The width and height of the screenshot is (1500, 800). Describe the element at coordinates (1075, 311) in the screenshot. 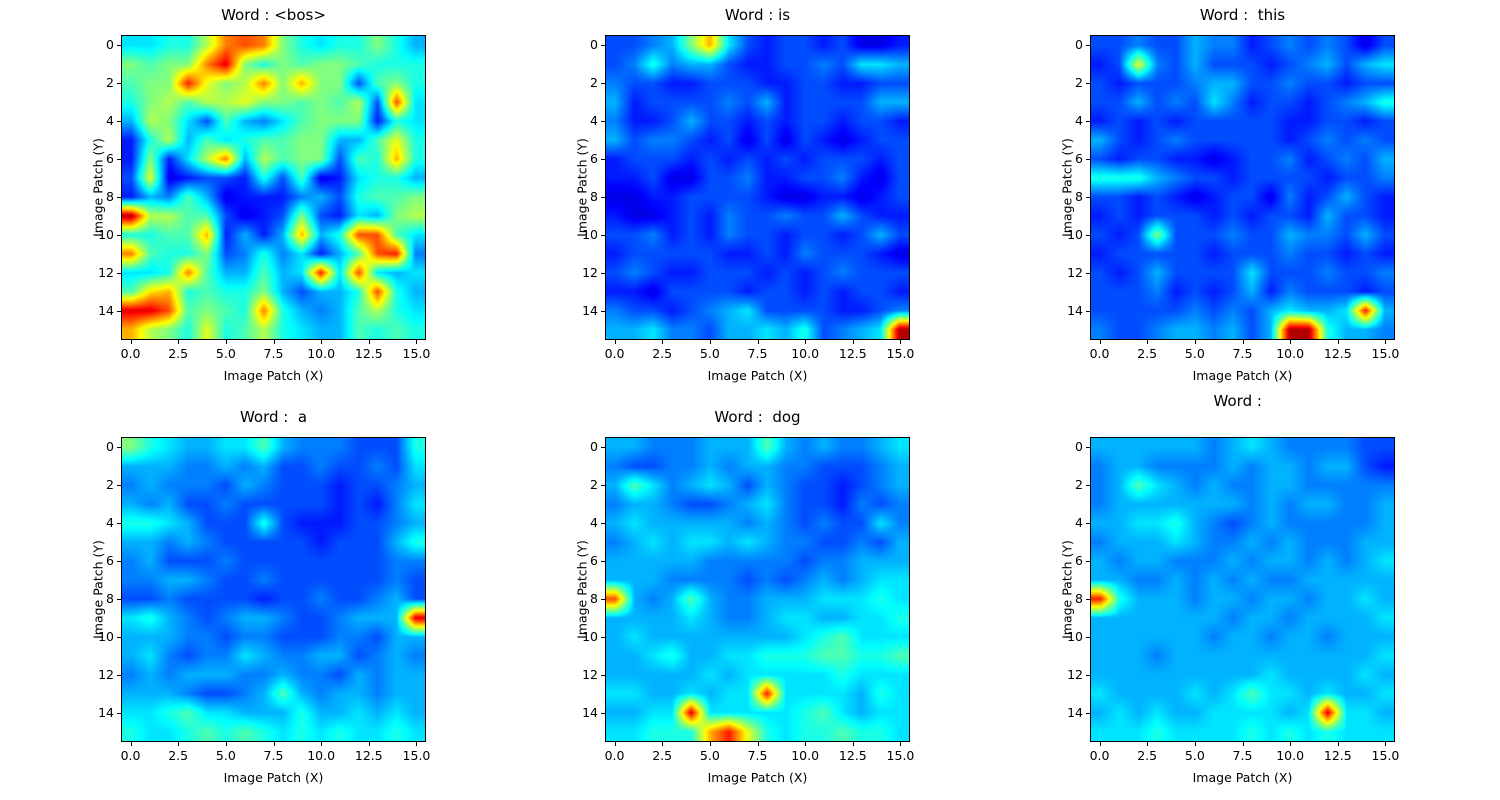

I see `y-tick-label: 14` at that location.